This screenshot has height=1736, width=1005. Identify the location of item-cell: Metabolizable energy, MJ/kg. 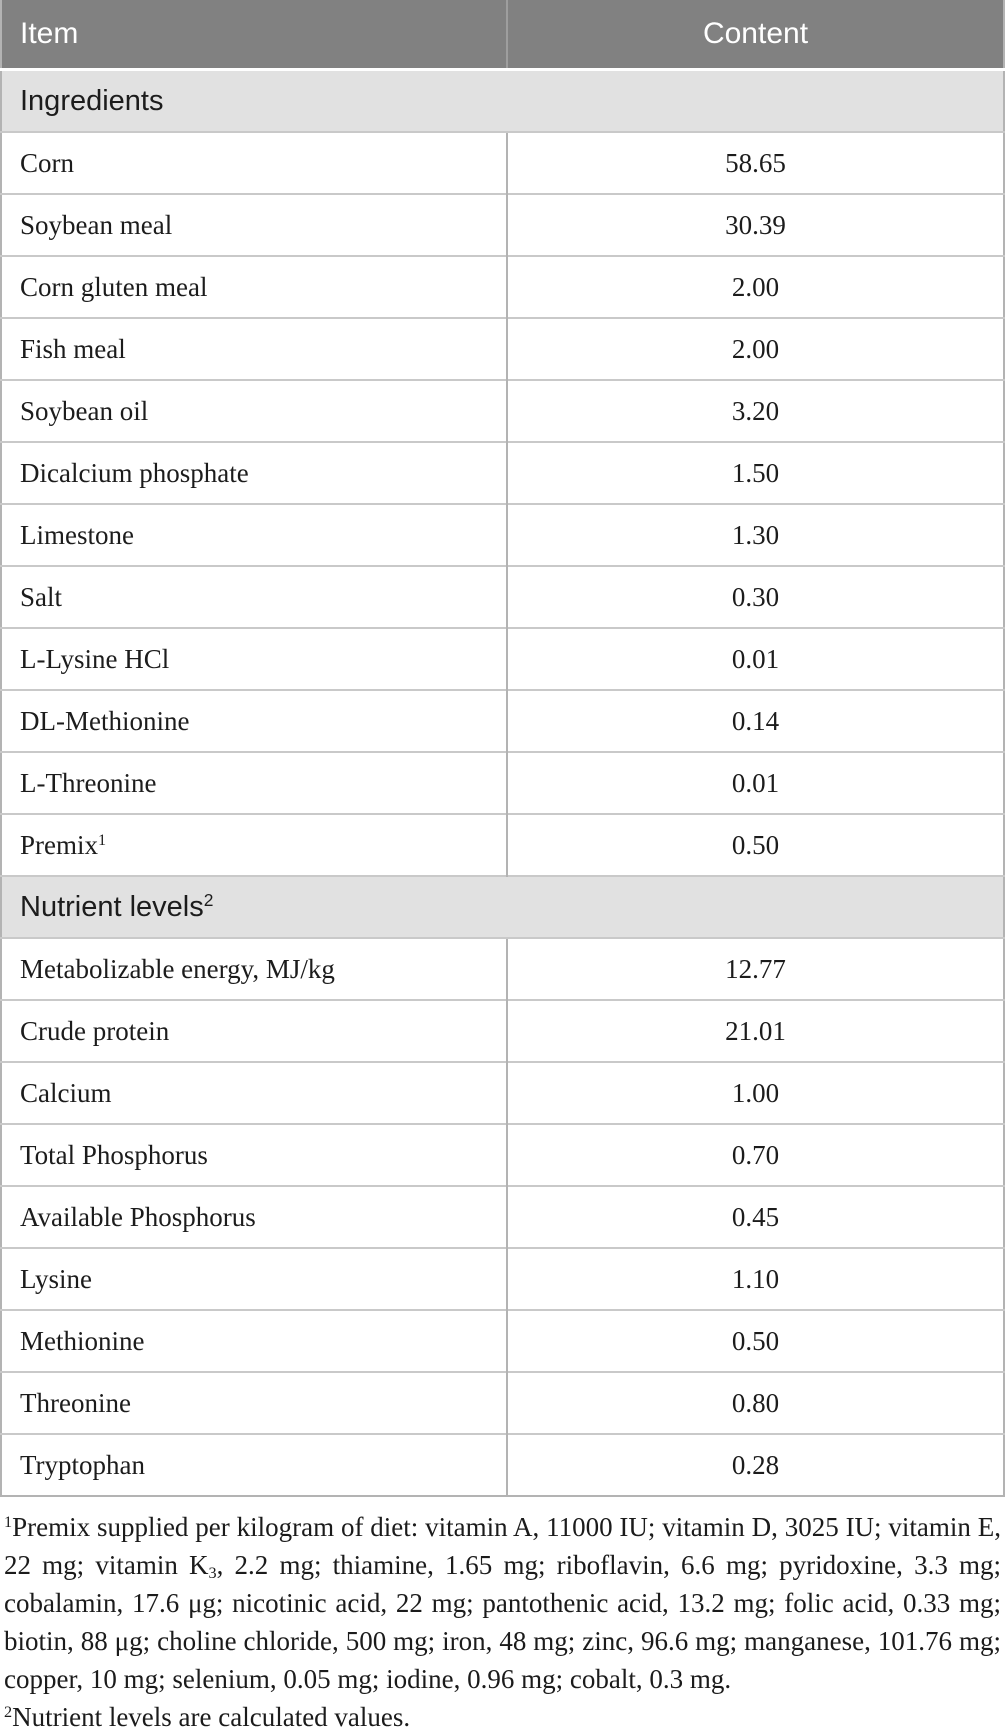
(254, 968).